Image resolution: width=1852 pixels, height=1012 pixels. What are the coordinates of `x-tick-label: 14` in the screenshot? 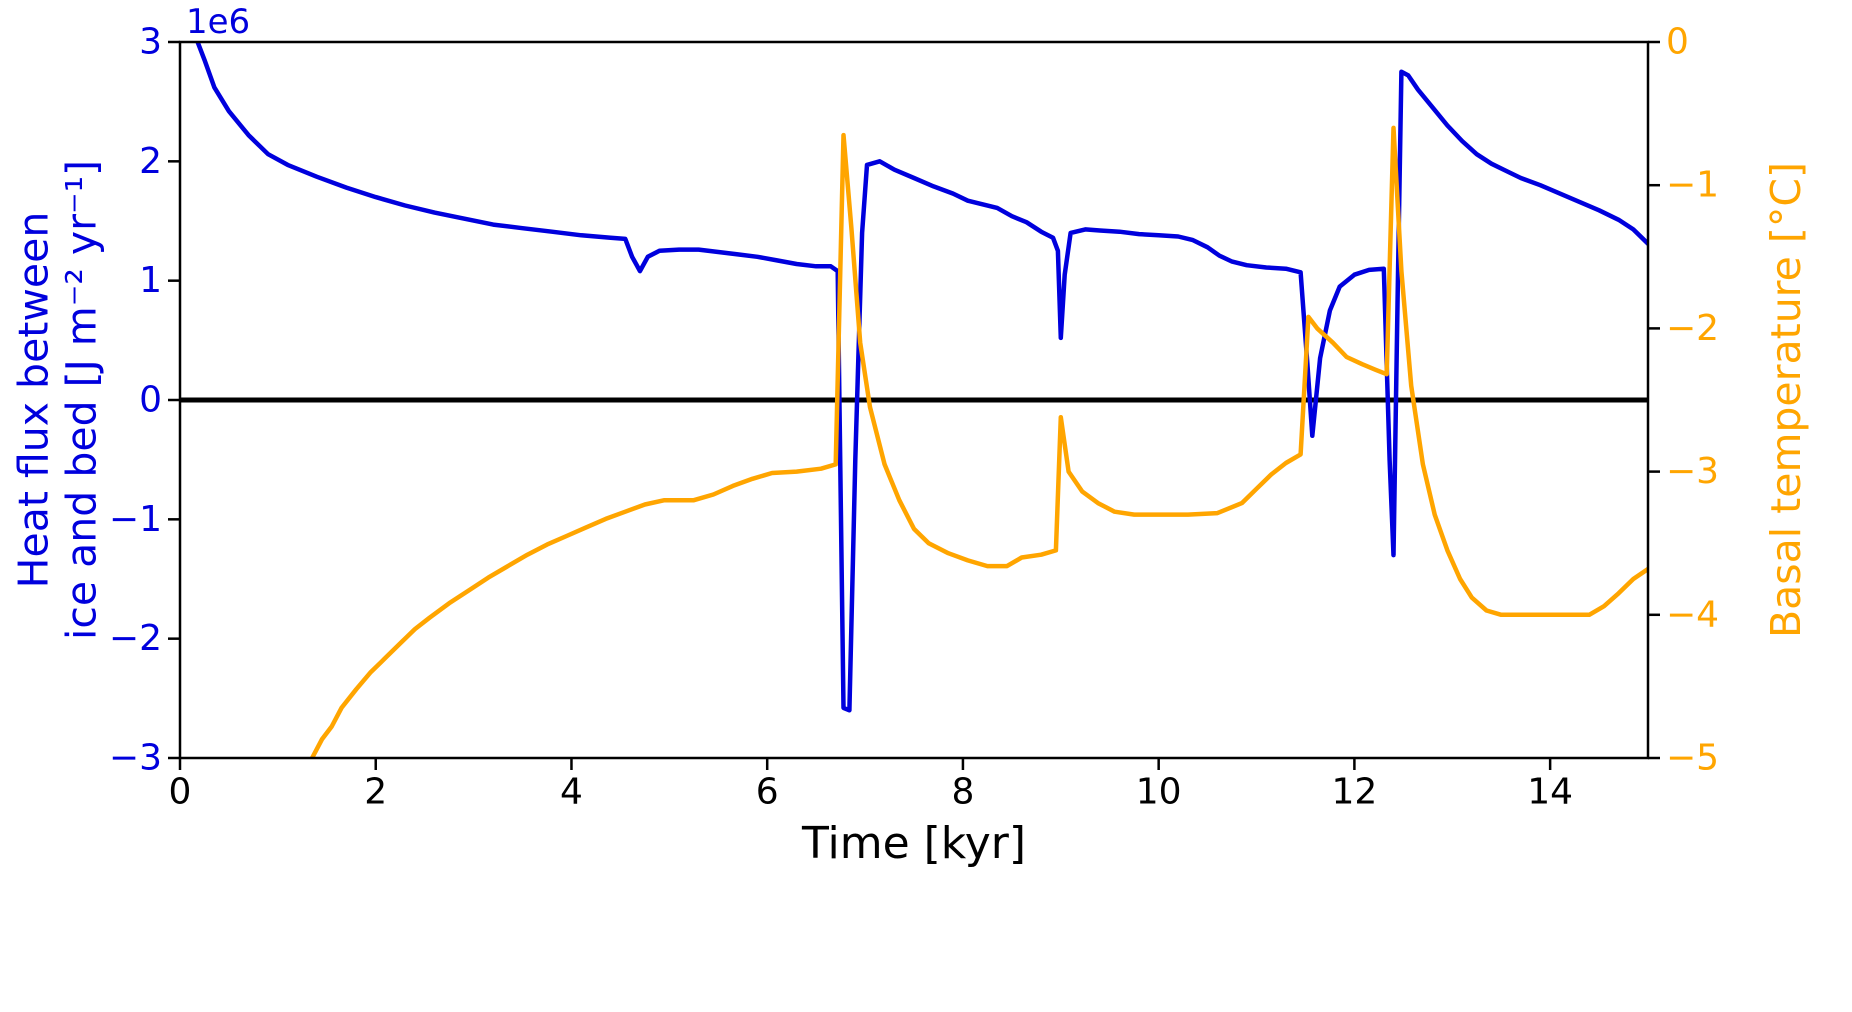 It's located at (1550, 792).